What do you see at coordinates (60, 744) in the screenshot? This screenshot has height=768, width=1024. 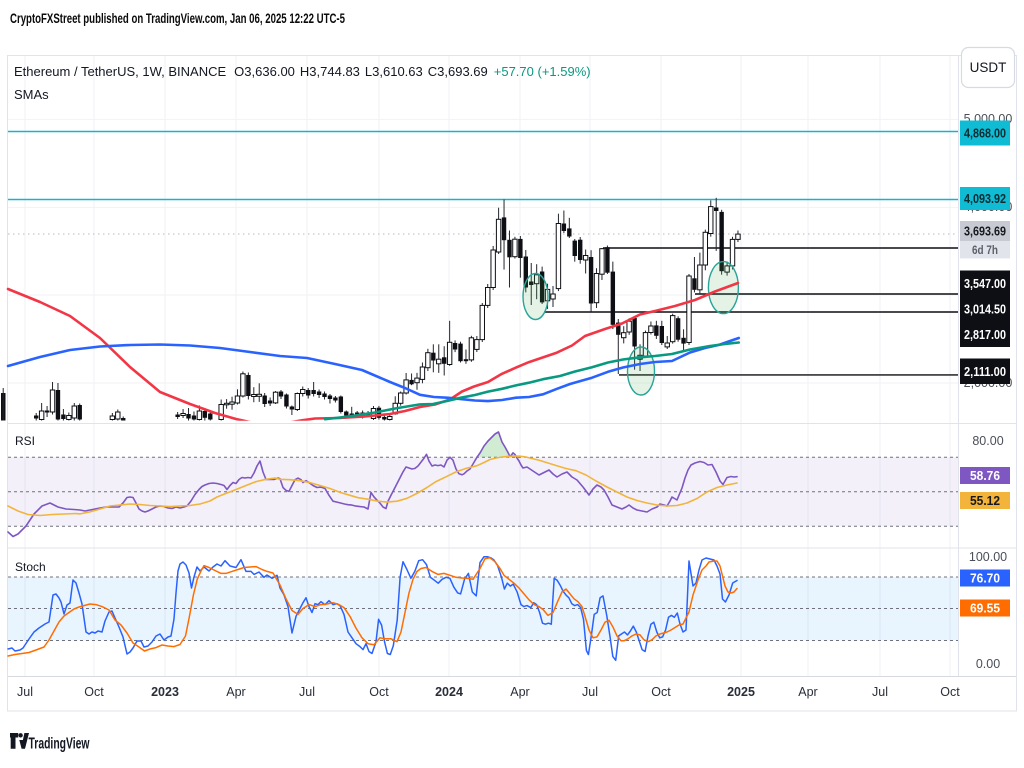 I see `svg-text: TradingView` at bounding box center [60, 744].